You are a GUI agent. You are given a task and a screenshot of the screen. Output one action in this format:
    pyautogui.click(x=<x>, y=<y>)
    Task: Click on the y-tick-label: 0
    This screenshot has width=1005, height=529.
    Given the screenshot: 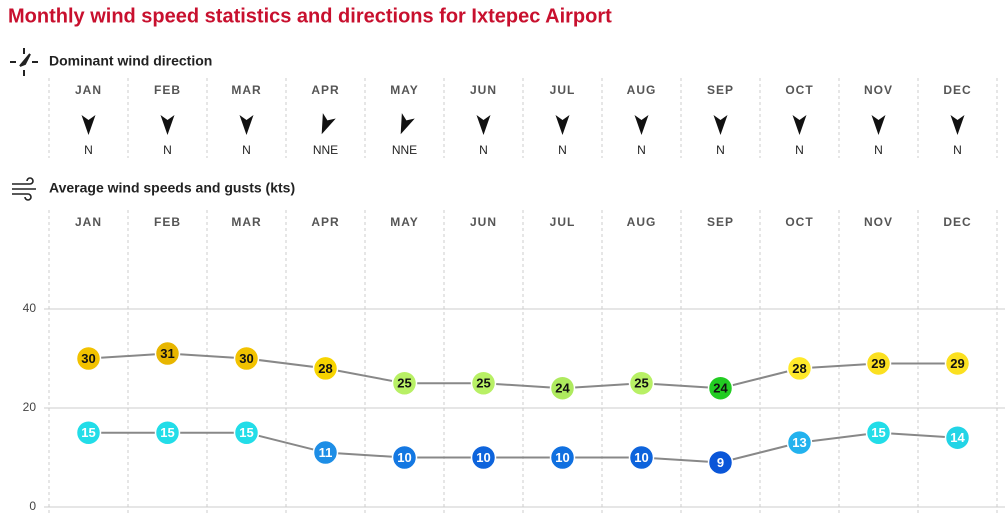 What is the action you would take?
    pyautogui.click(x=32, y=506)
    